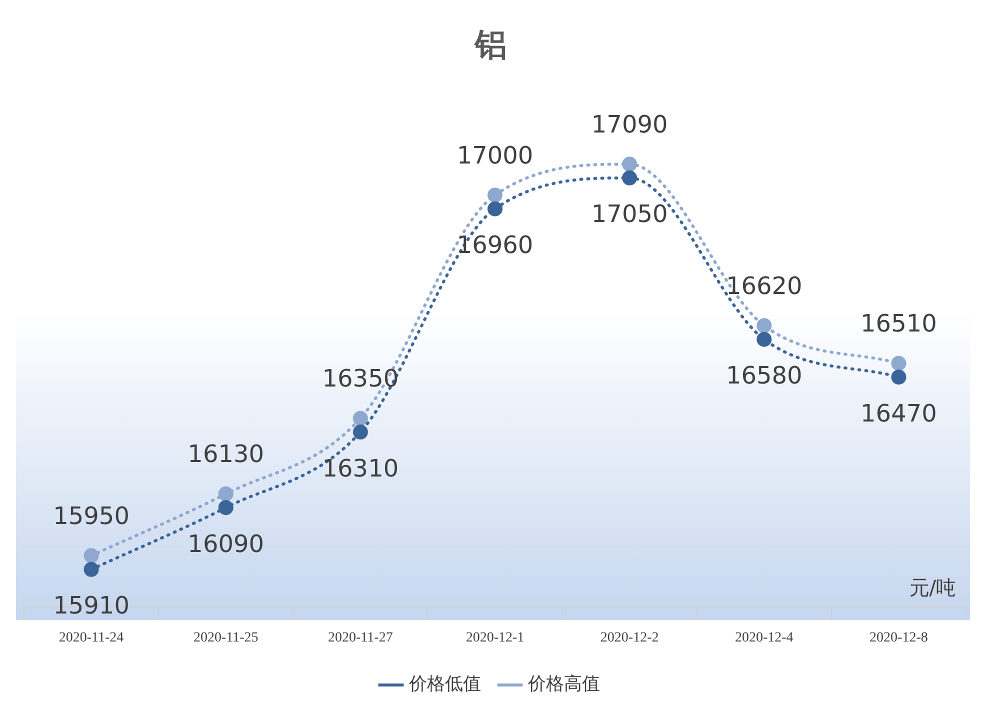 The height and width of the screenshot is (712, 994). I want to click on legend-label: 价格低值, so click(444, 684).